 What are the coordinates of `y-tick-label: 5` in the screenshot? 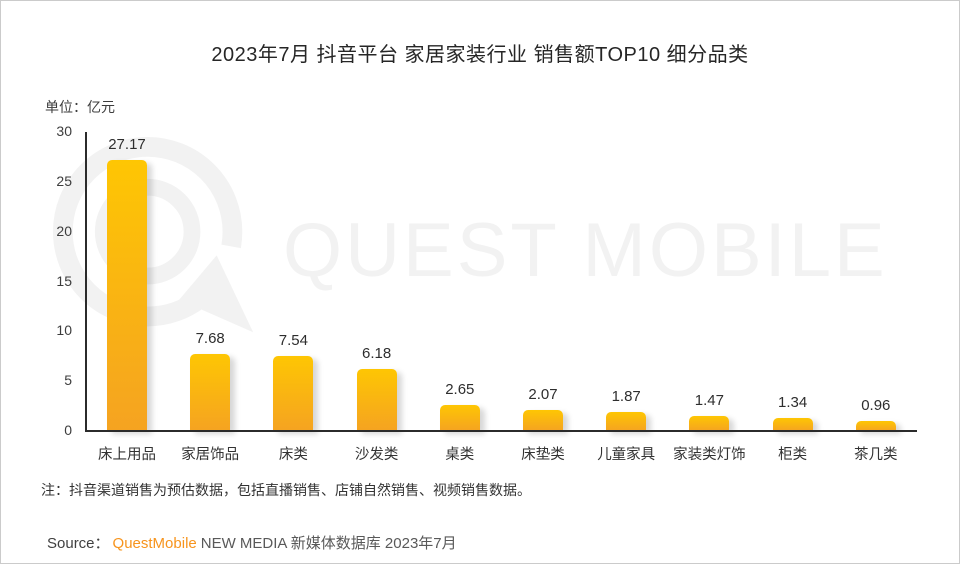 It's located at (68, 380).